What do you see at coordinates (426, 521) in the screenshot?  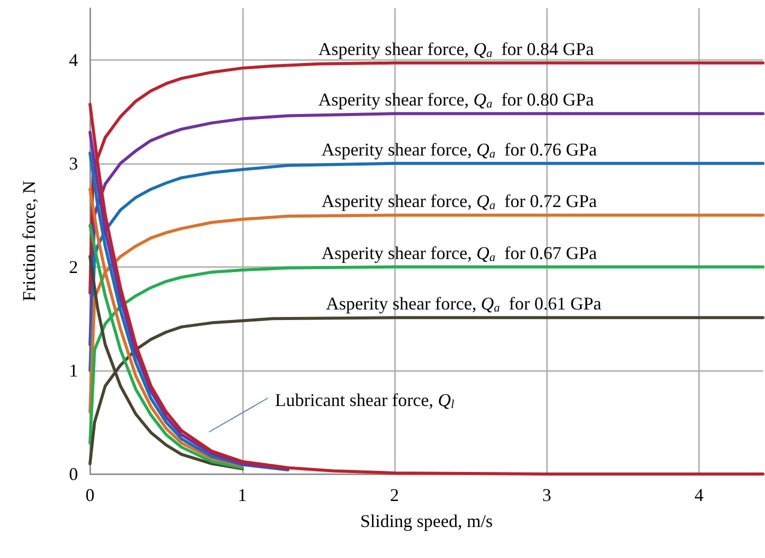 I see `x-axis-title: Sliding speed, m/s` at bounding box center [426, 521].